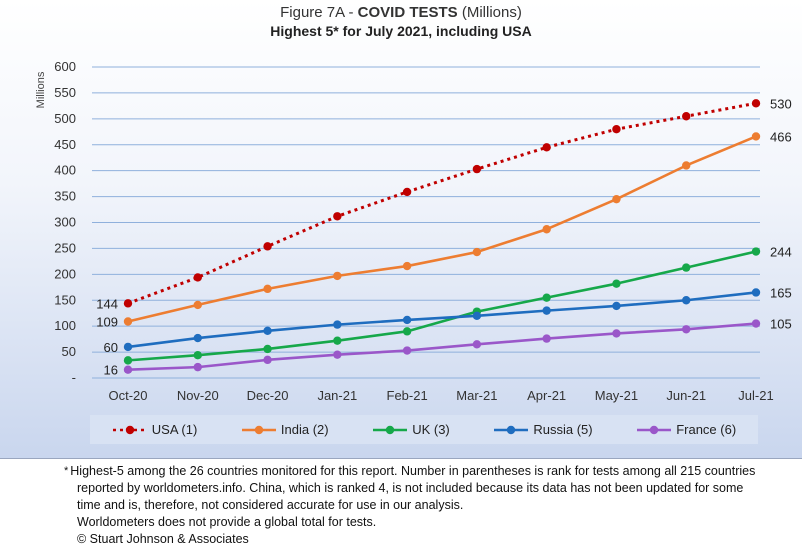  Describe the element at coordinates (476, 395) in the screenshot. I see `x-tick-label: Mar-21` at that location.